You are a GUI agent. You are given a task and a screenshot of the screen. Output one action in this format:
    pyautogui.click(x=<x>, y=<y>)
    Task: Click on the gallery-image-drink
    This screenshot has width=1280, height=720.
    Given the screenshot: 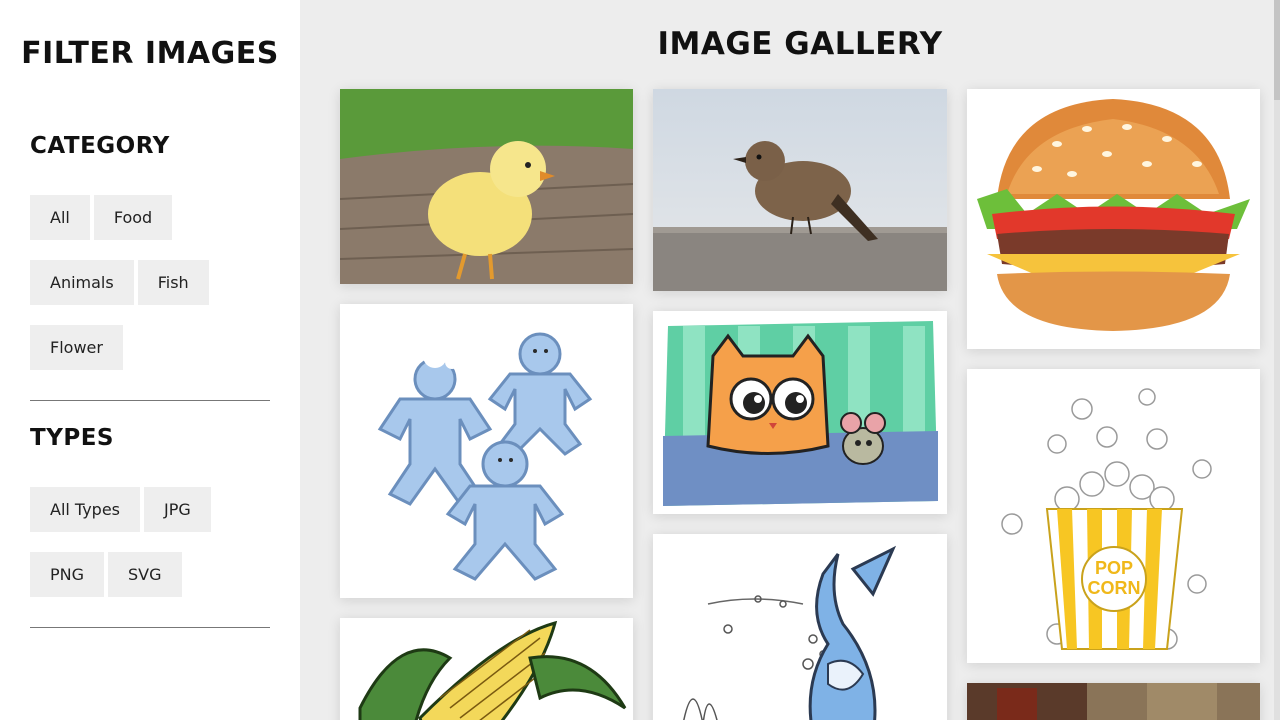 What is the action you would take?
    pyautogui.click(x=1113, y=701)
    